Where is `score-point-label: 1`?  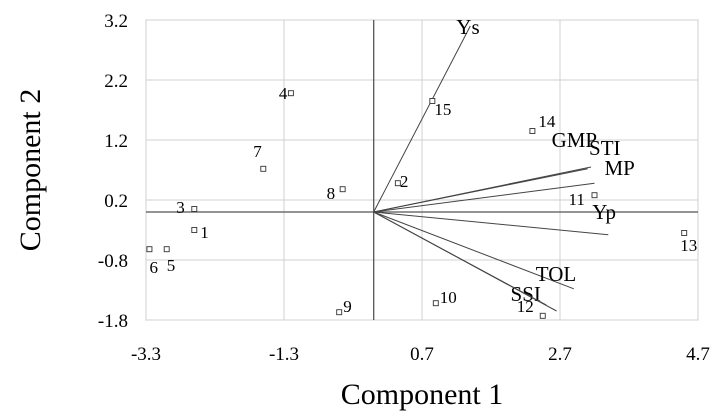
score-point-label: 1 is located at coordinates (204, 232).